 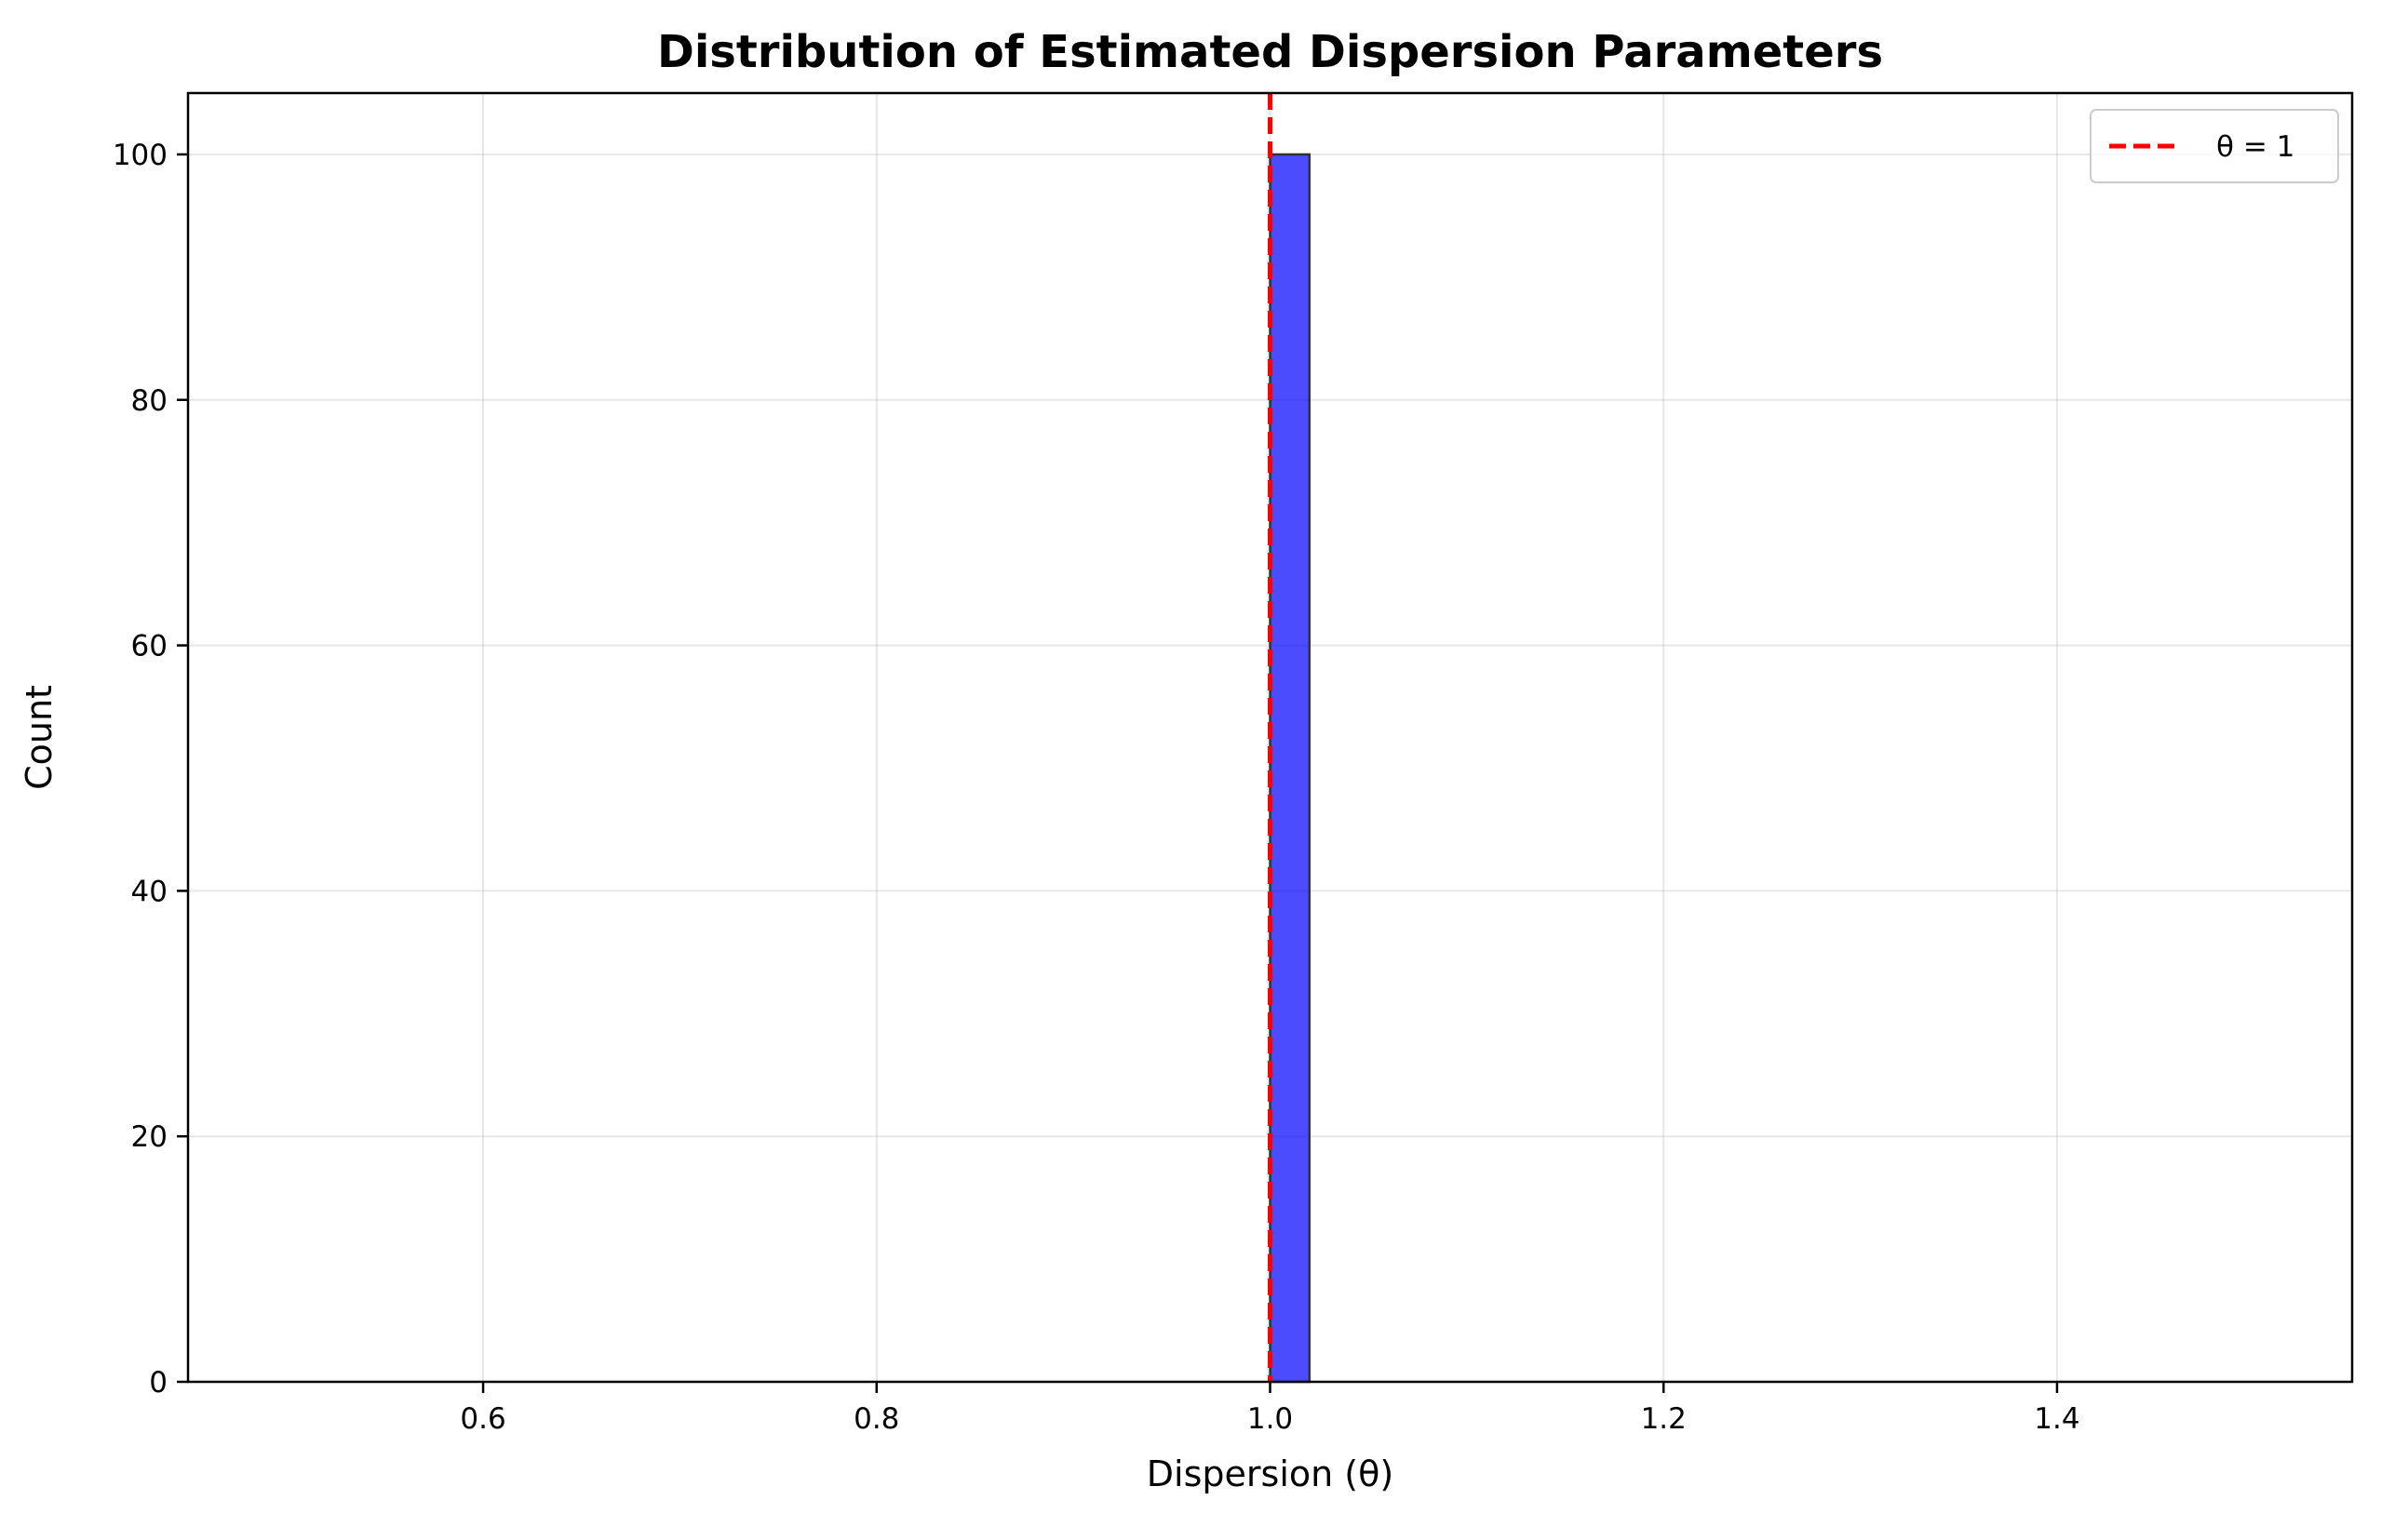 What do you see at coordinates (2056, 1419) in the screenshot?
I see `x-tick-label: 1.4` at bounding box center [2056, 1419].